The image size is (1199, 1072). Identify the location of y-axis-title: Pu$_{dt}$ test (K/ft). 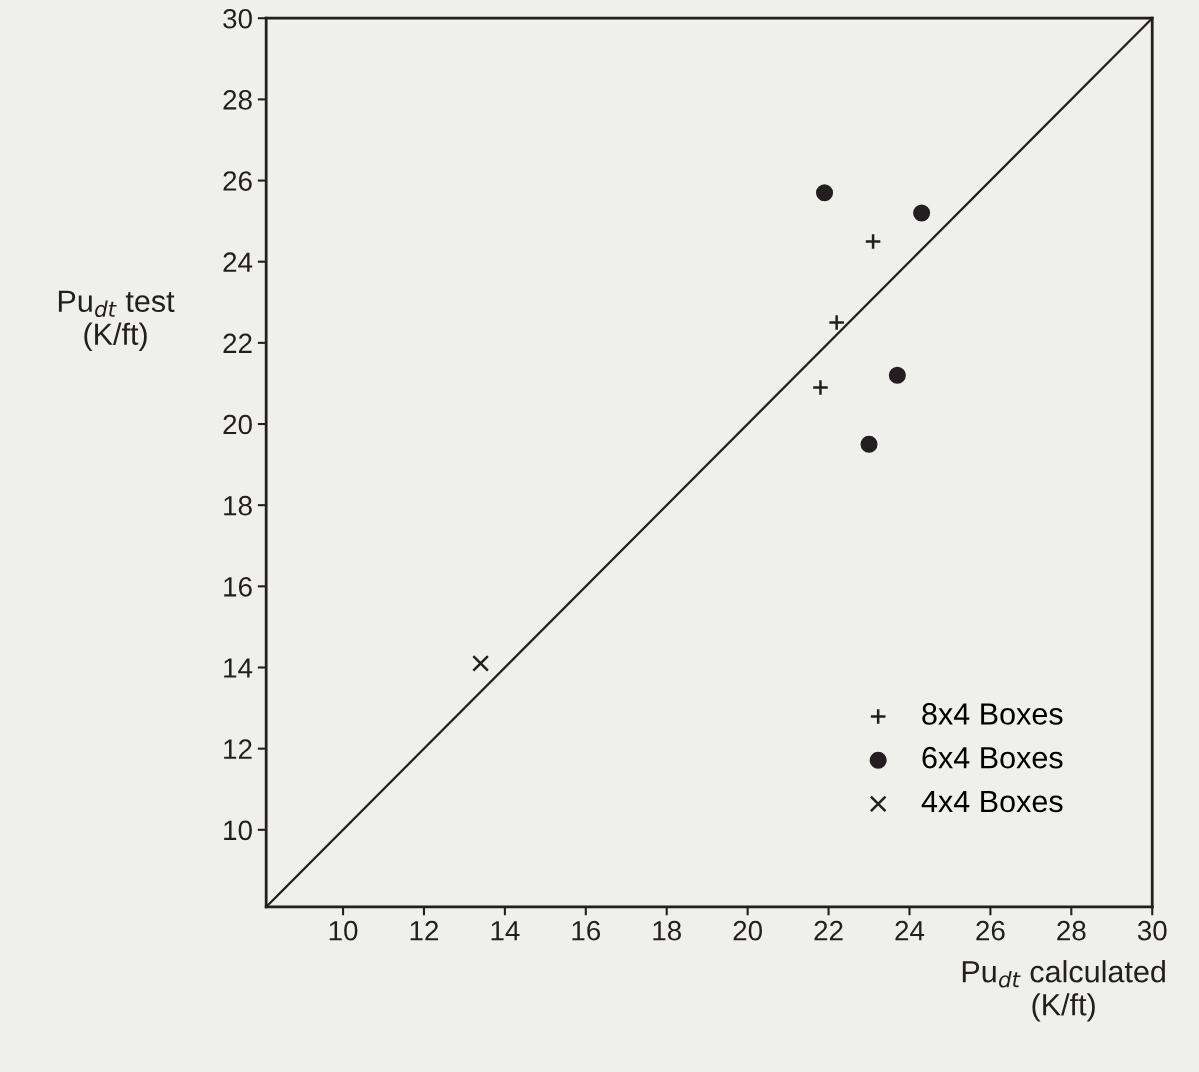
(116, 321).